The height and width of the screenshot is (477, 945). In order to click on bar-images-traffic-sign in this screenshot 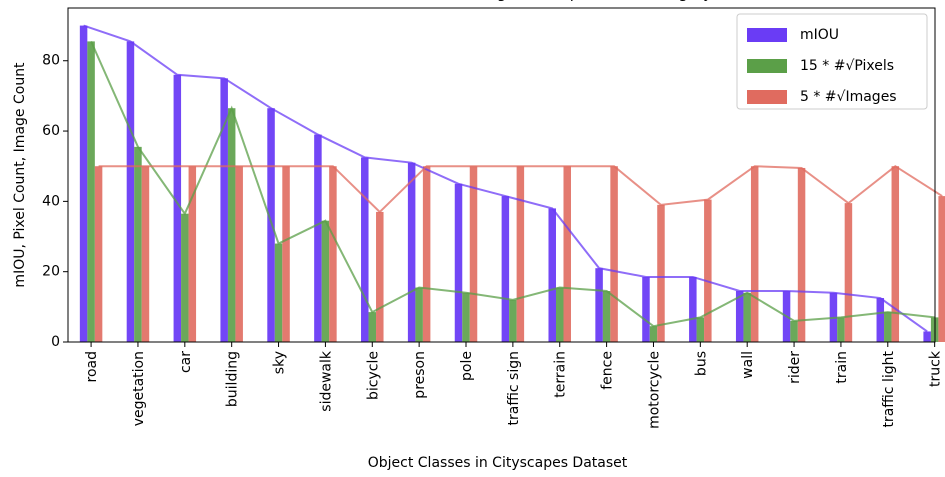, I will do `click(520, 254)`.